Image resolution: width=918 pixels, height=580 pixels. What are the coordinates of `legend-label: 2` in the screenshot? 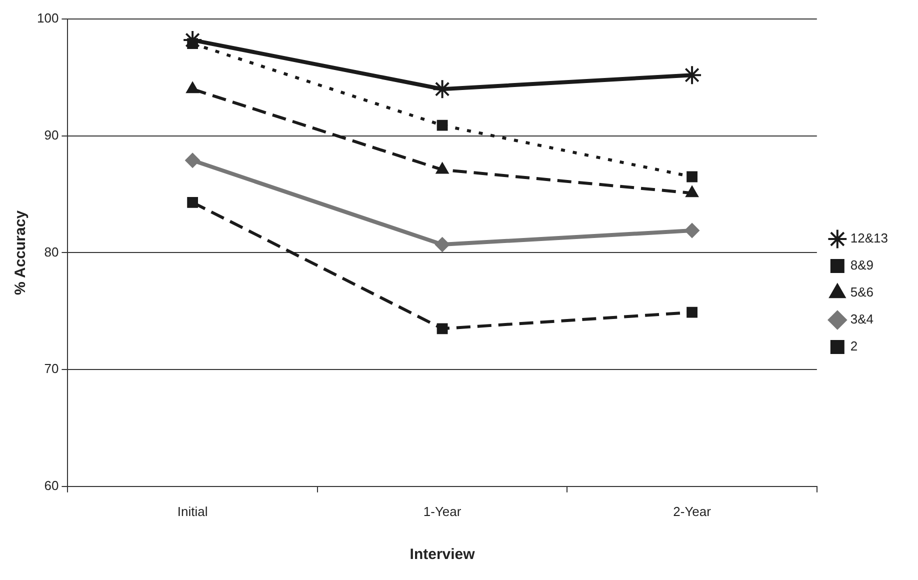 It's located at (854, 346).